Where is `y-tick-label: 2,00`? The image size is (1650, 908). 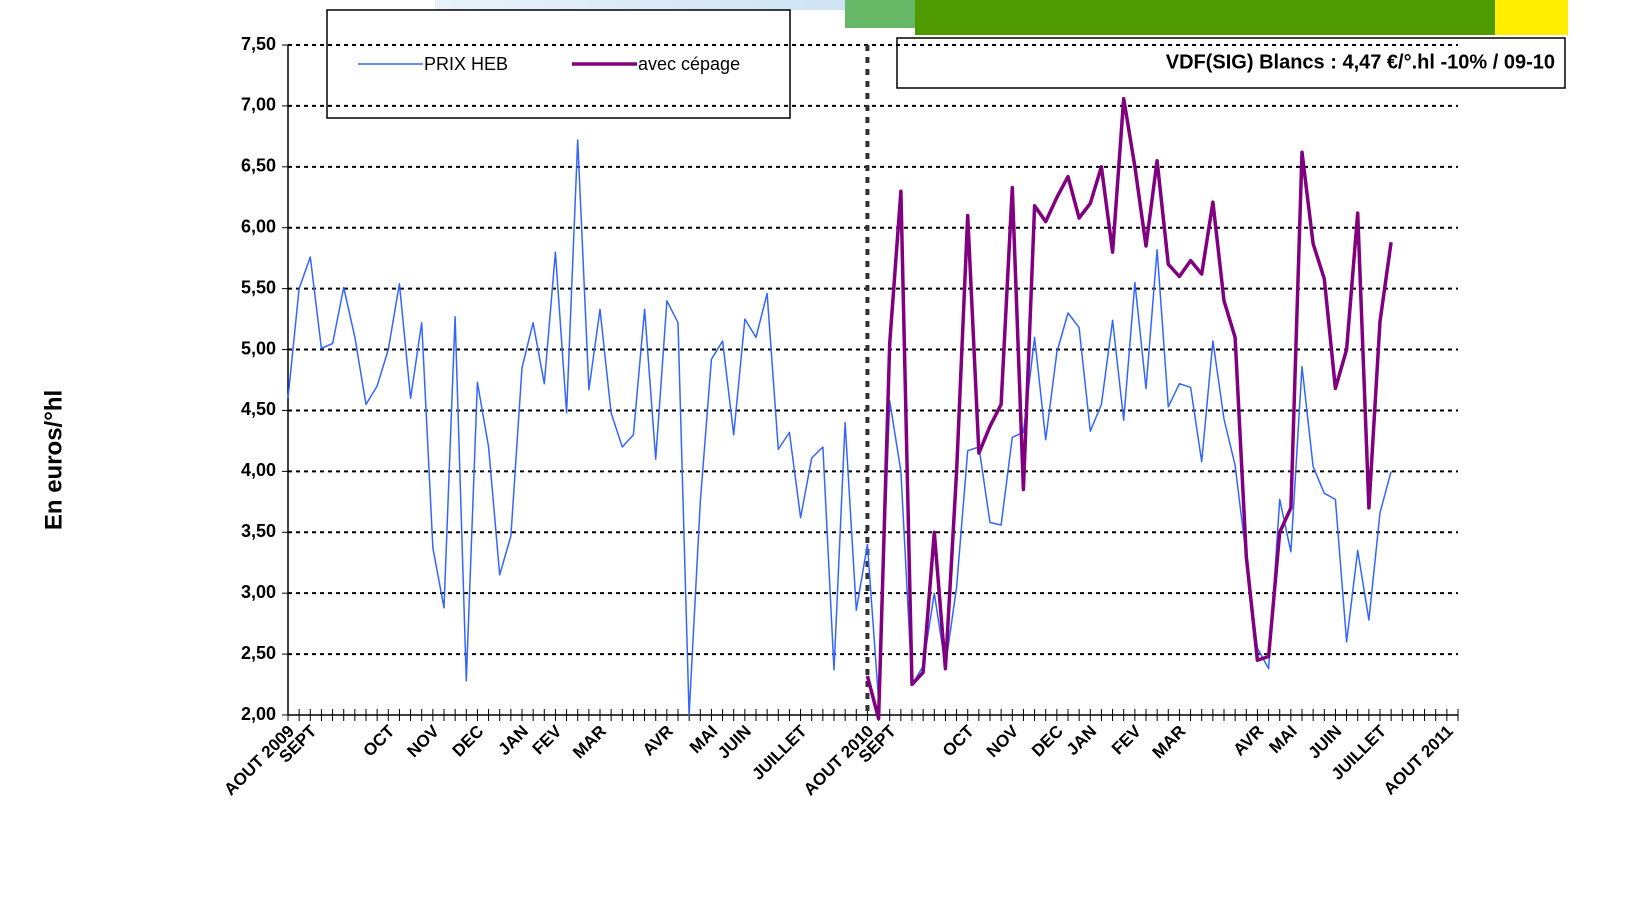
y-tick-label: 2,00 is located at coordinates (258, 714).